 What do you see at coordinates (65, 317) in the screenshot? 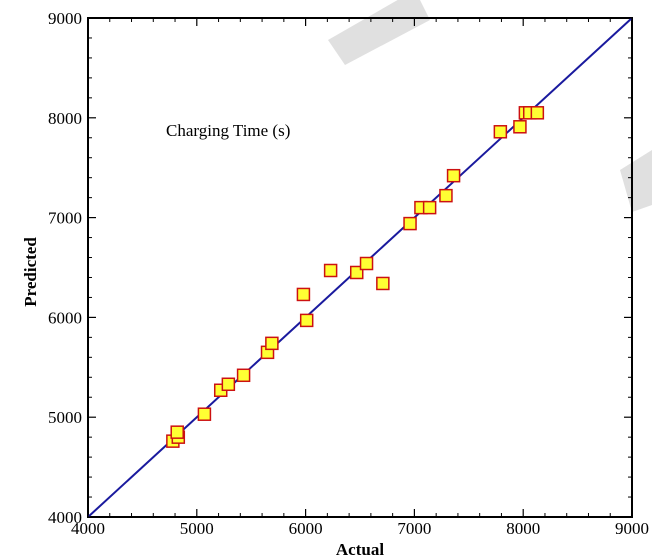
I see `y-tick-label: 6000` at bounding box center [65, 317].